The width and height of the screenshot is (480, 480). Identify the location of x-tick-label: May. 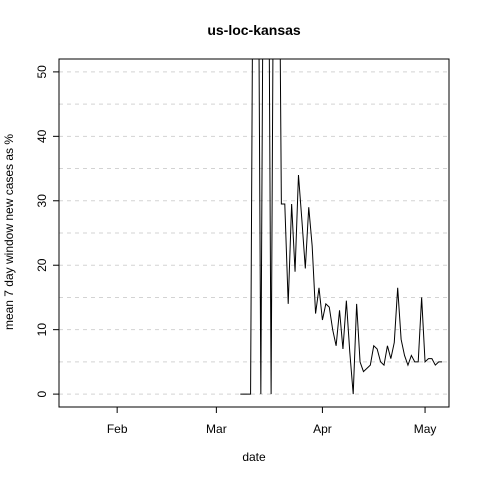
(425, 429).